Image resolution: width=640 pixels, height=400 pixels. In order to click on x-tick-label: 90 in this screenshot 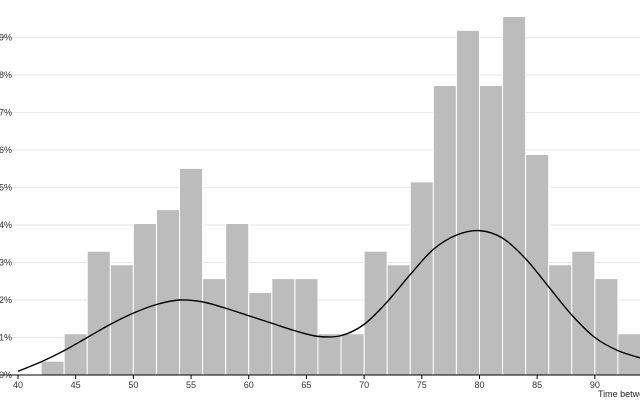, I will do `click(595, 385)`.